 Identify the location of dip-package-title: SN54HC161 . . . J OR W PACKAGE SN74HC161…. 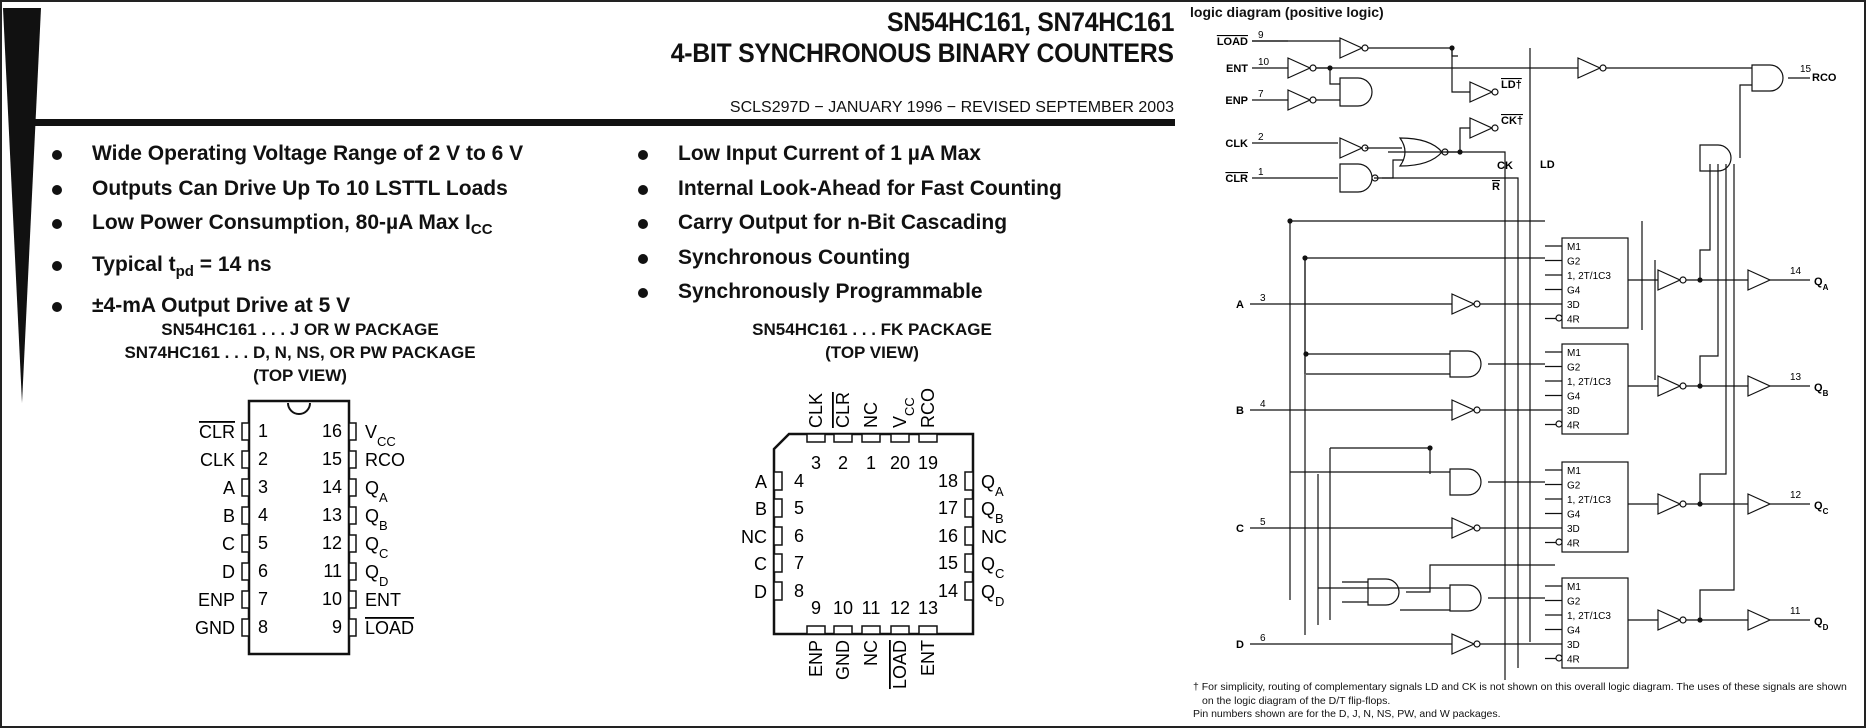
(300, 352).